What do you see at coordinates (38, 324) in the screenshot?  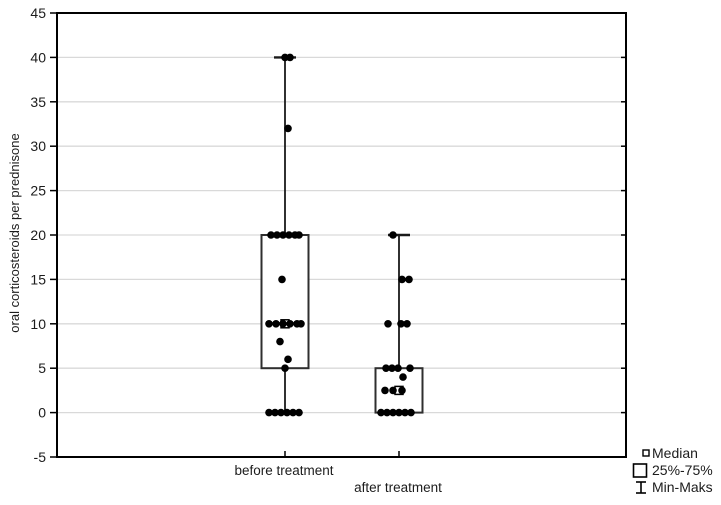 I see `y-axis-tick-label: 10` at bounding box center [38, 324].